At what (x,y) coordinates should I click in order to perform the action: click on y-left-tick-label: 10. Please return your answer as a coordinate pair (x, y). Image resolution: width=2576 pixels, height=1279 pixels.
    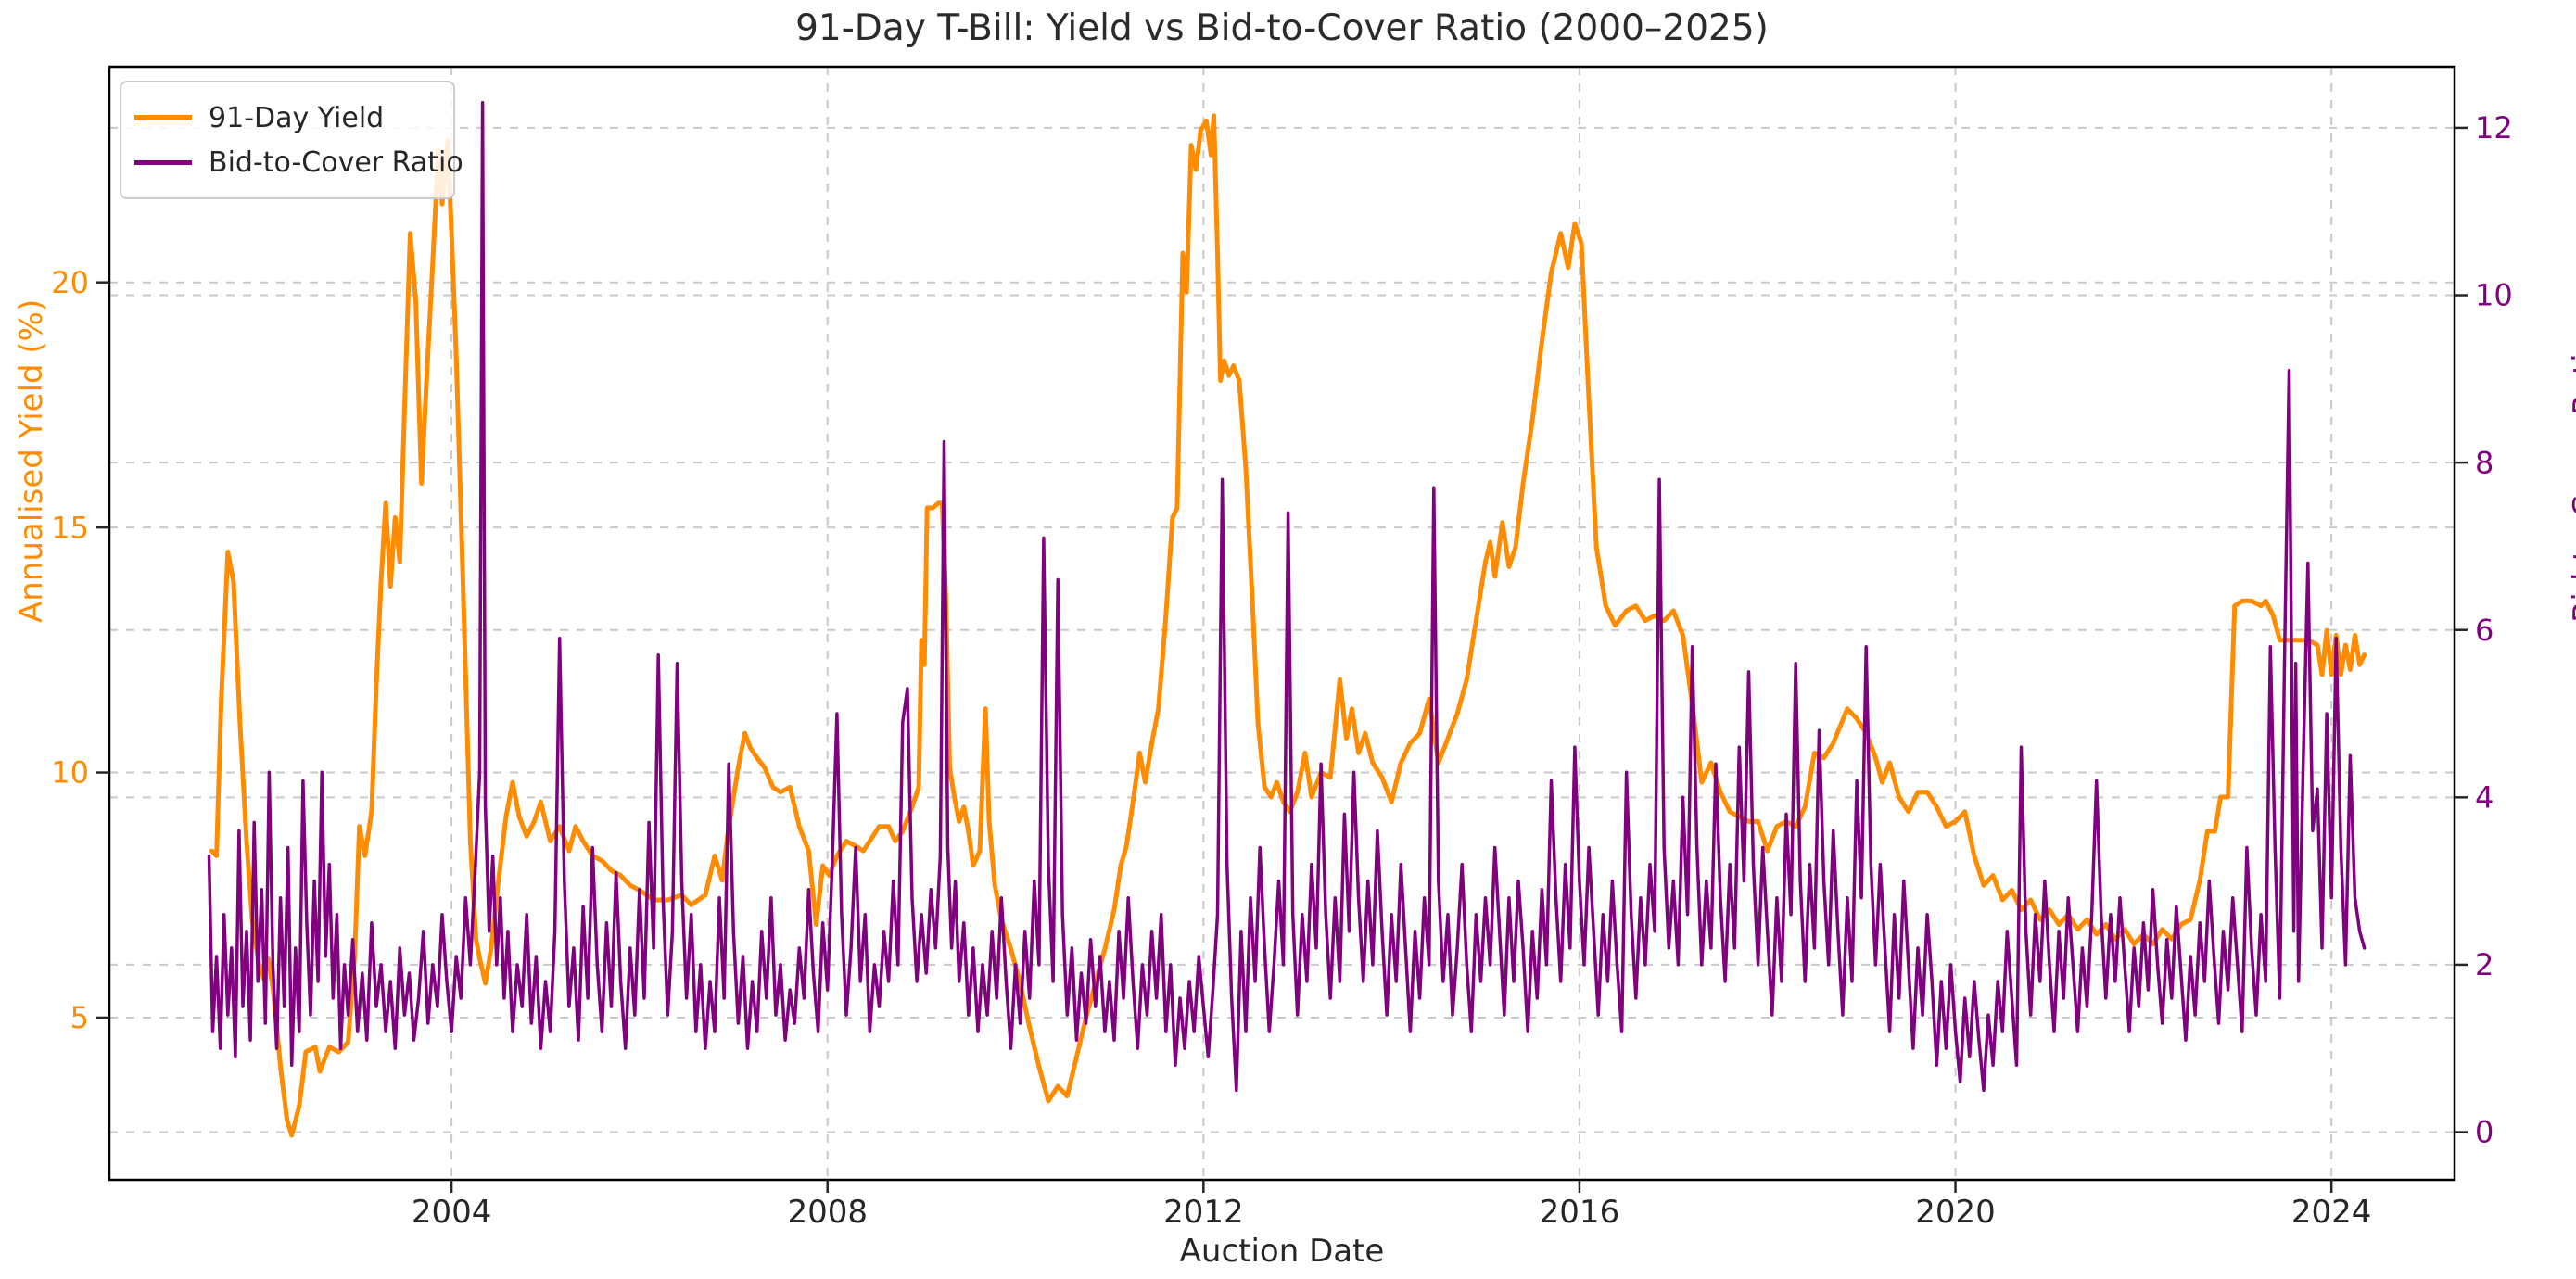
    Looking at the image, I should click on (70, 773).